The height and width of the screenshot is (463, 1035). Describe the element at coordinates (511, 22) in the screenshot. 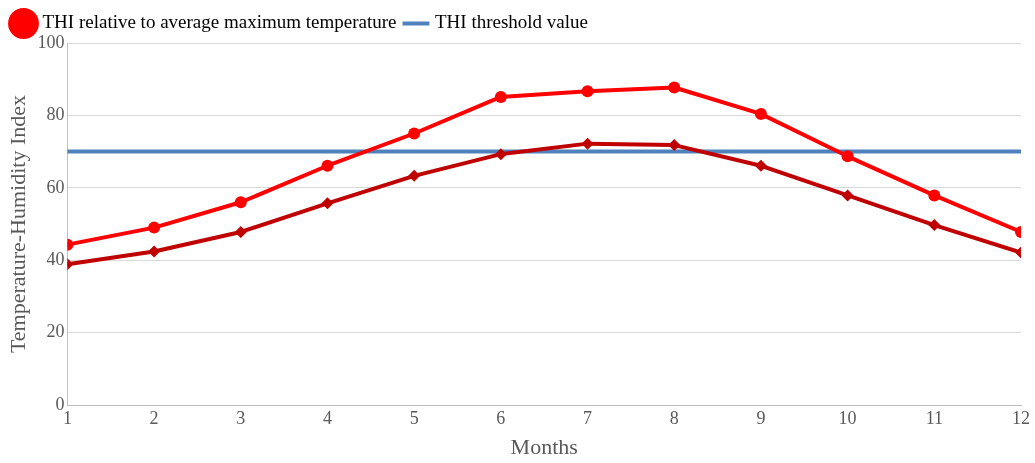

I see `legend-label: THI threshold value` at that location.